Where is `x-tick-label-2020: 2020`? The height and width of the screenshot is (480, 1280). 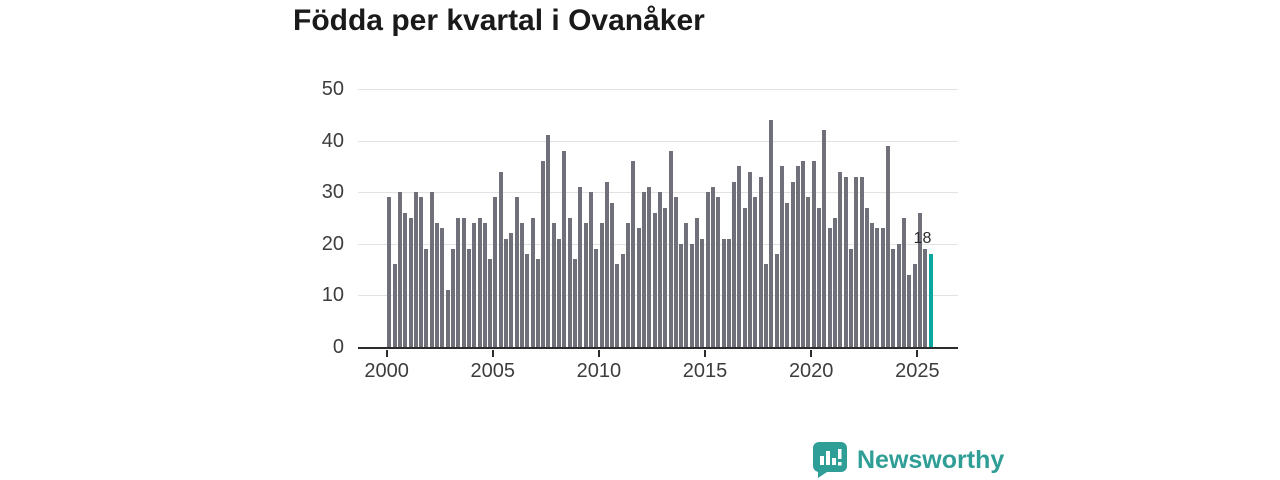
x-tick-label-2020: 2020 is located at coordinates (811, 371).